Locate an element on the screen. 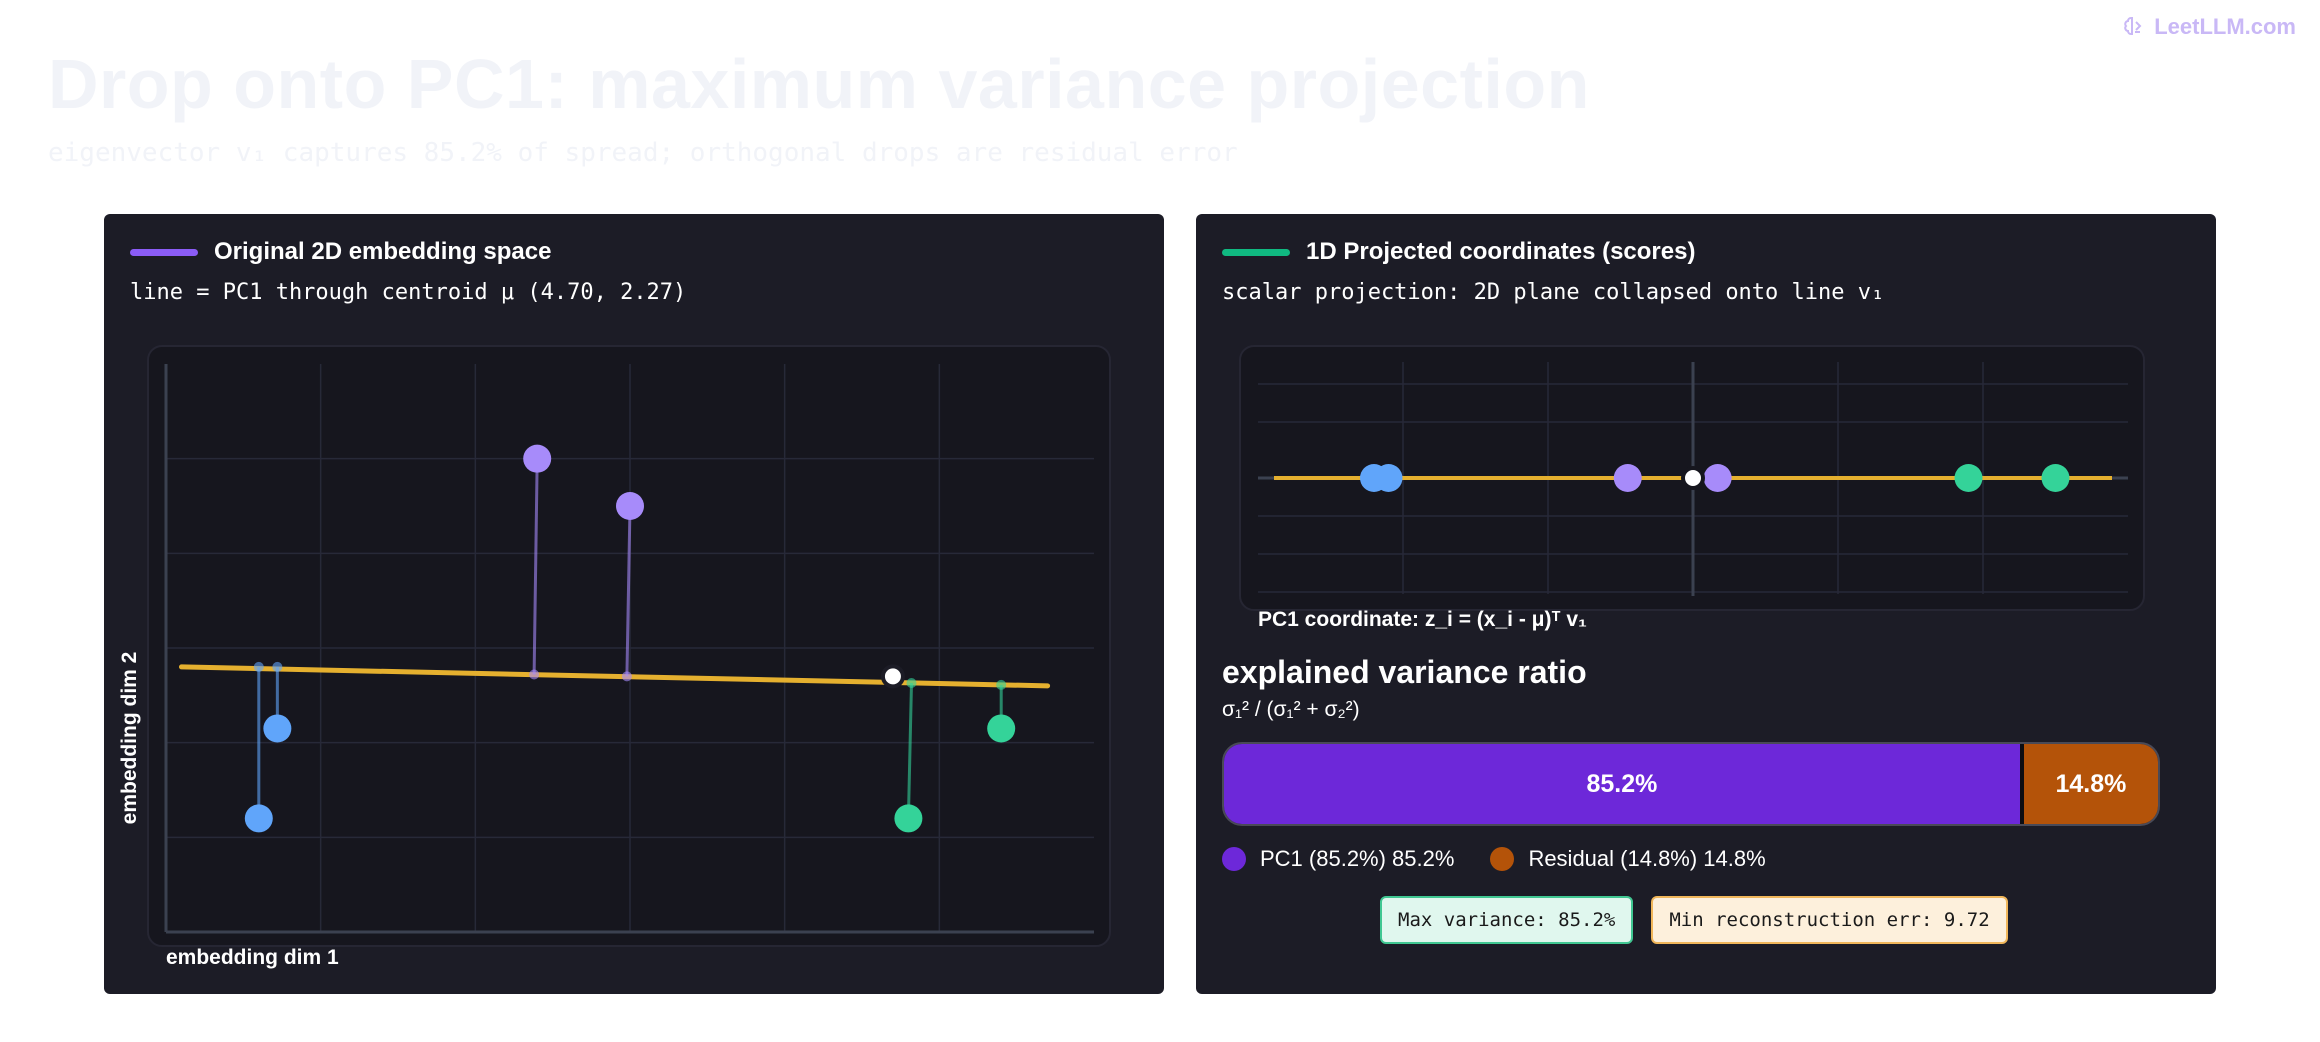 The width and height of the screenshot is (2320, 1042). y-axis-label: embedding dim 2 is located at coordinates (129, 738).